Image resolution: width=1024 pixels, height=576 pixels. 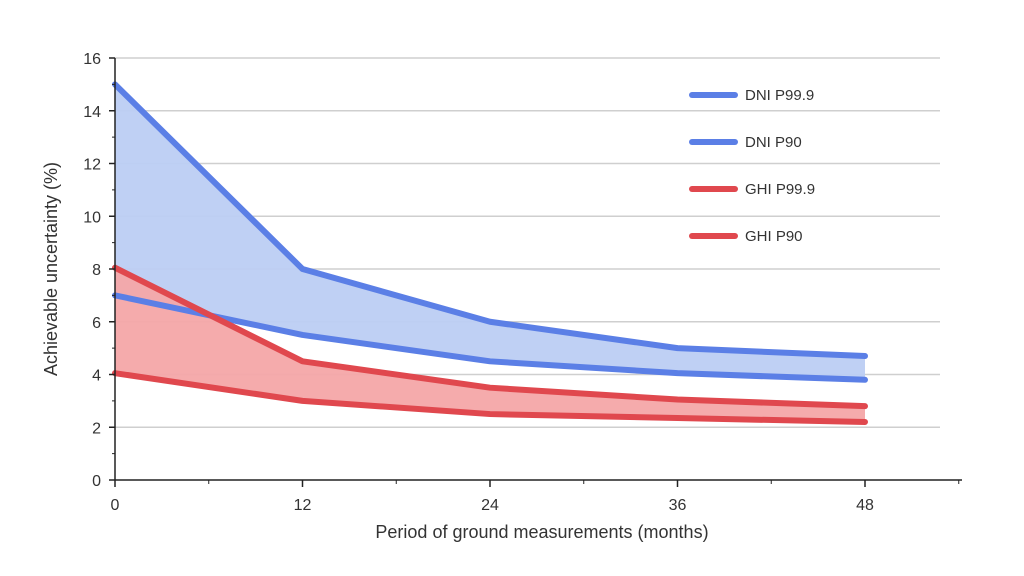 I want to click on x-tick-label: 36, so click(x=678, y=505).